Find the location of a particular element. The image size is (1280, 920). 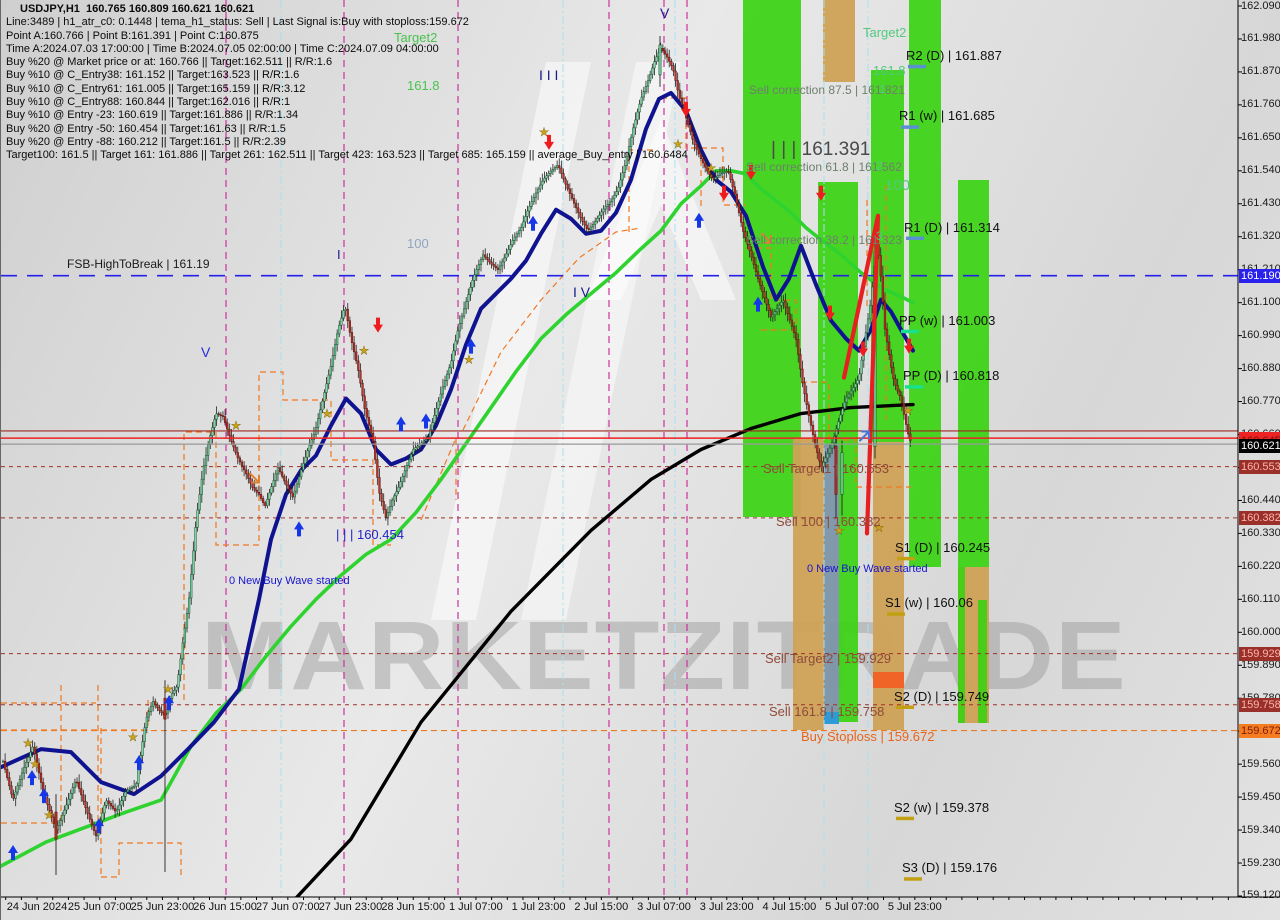

price-tick-label: 159.560 is located at coordinates (1260, 763).